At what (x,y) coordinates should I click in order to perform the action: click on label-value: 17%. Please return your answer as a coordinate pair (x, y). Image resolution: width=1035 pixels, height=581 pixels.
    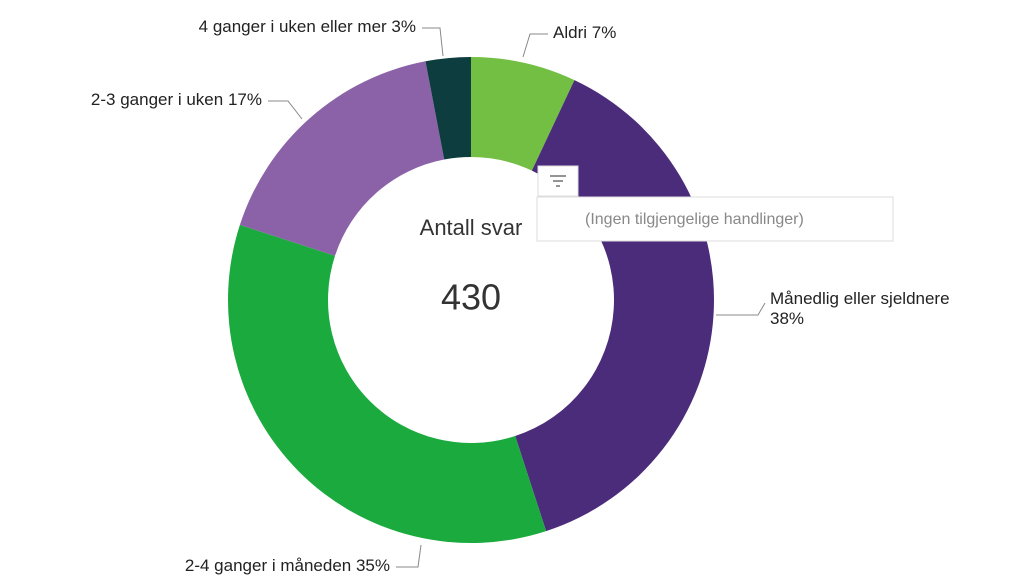
    Looking at the image, I should click on (245, 99).